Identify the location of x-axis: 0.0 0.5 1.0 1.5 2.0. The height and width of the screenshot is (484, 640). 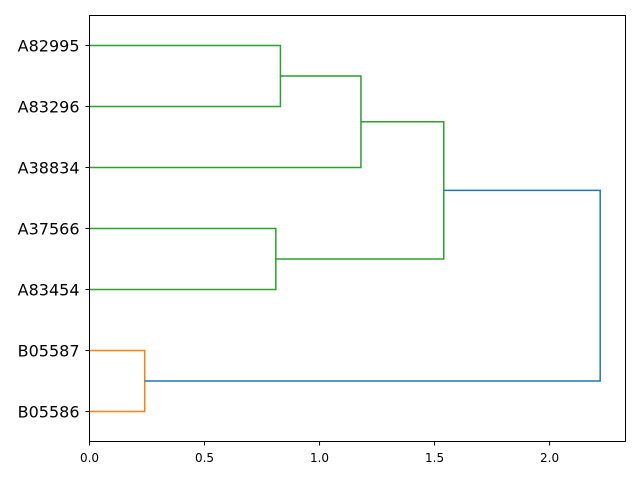
(319, 453).